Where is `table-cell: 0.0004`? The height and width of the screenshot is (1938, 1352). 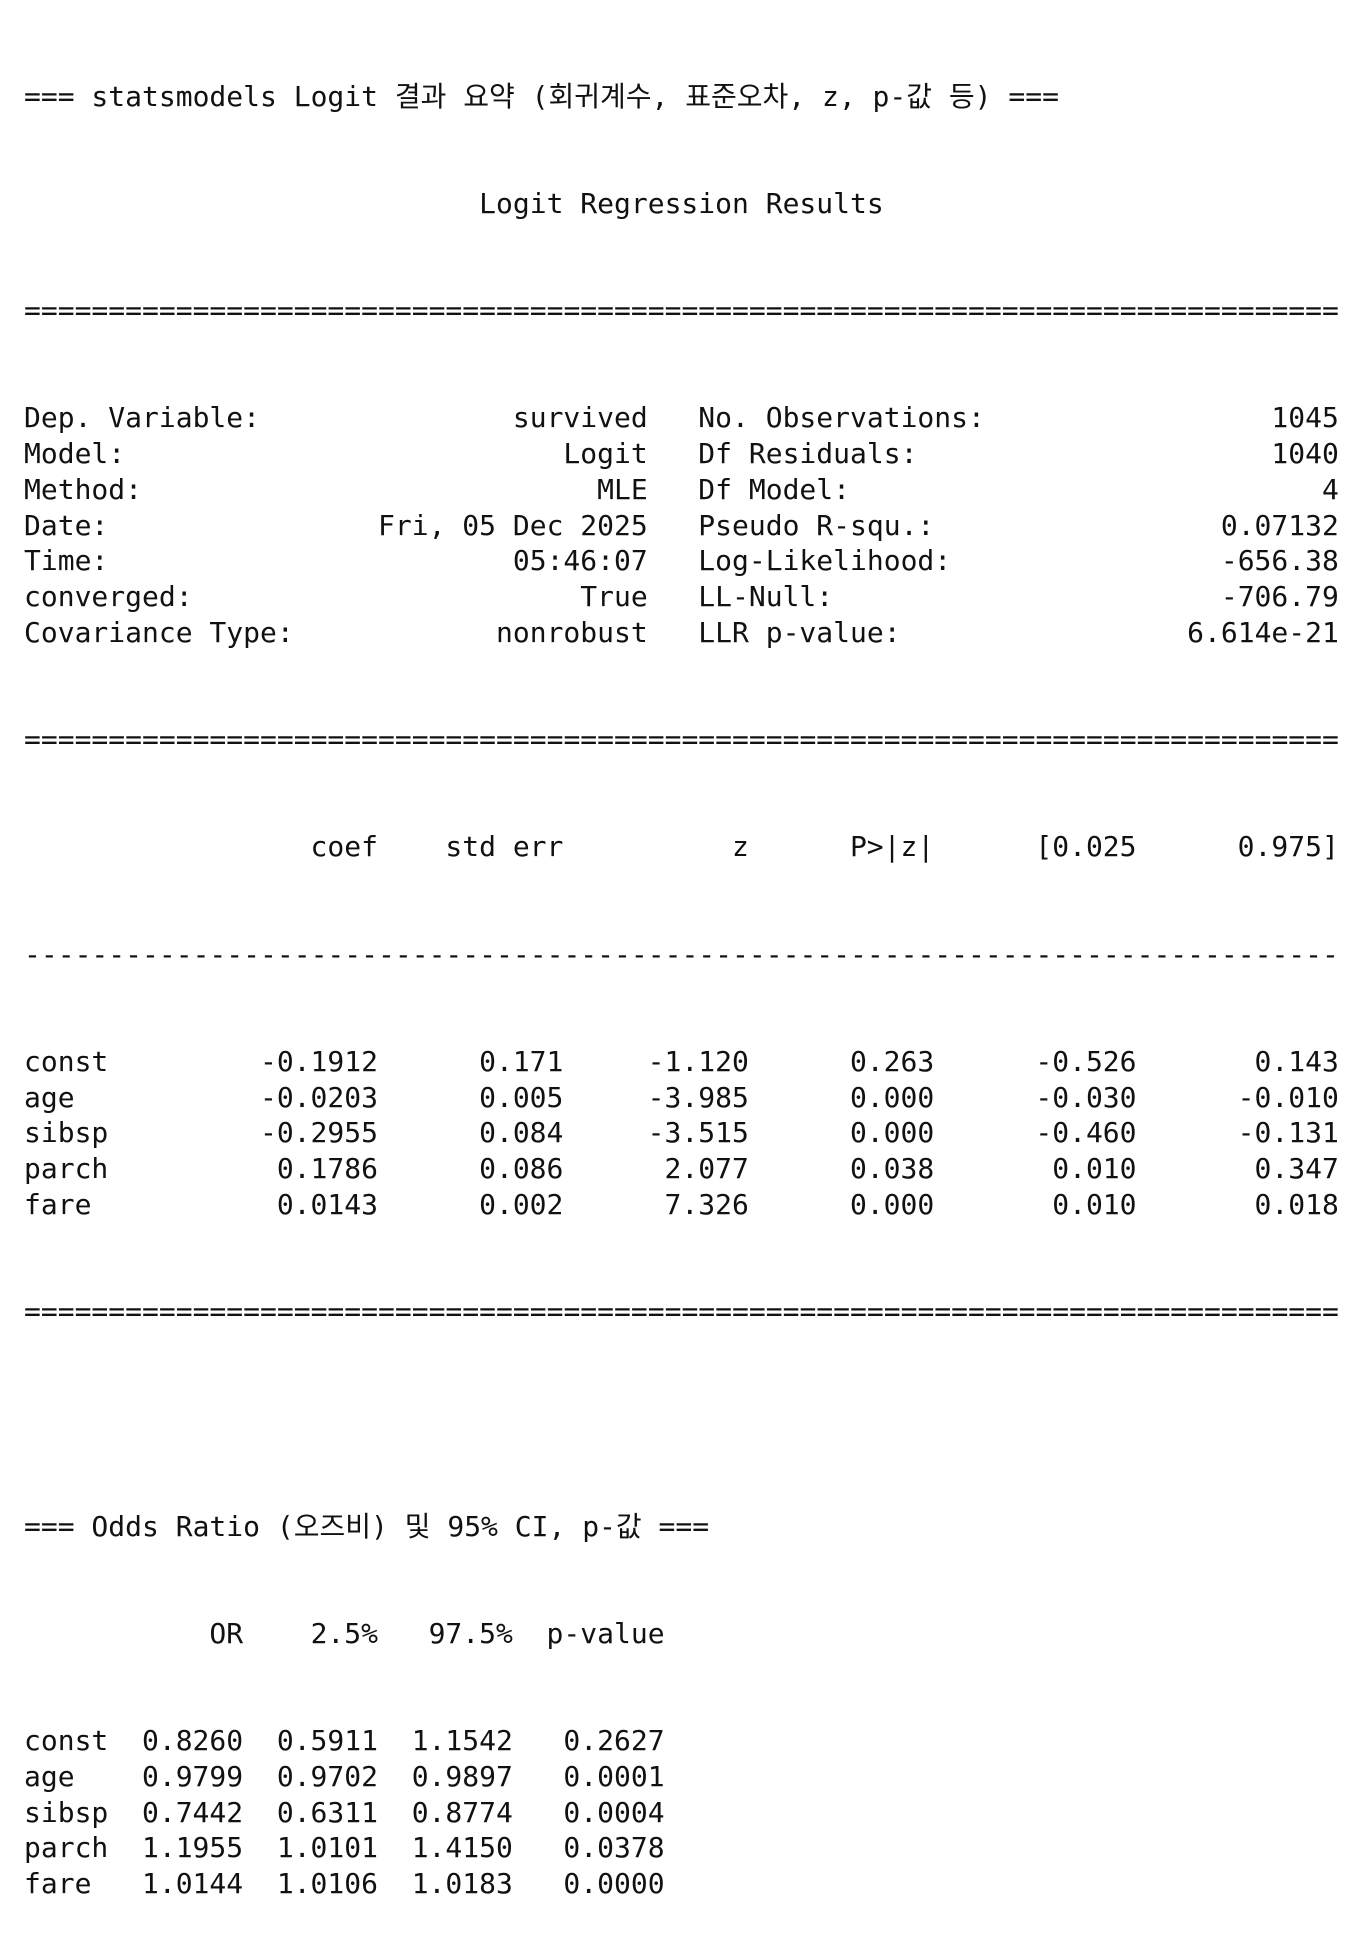
table-cell: 0.0004 is located at coordinates (614, 1812).